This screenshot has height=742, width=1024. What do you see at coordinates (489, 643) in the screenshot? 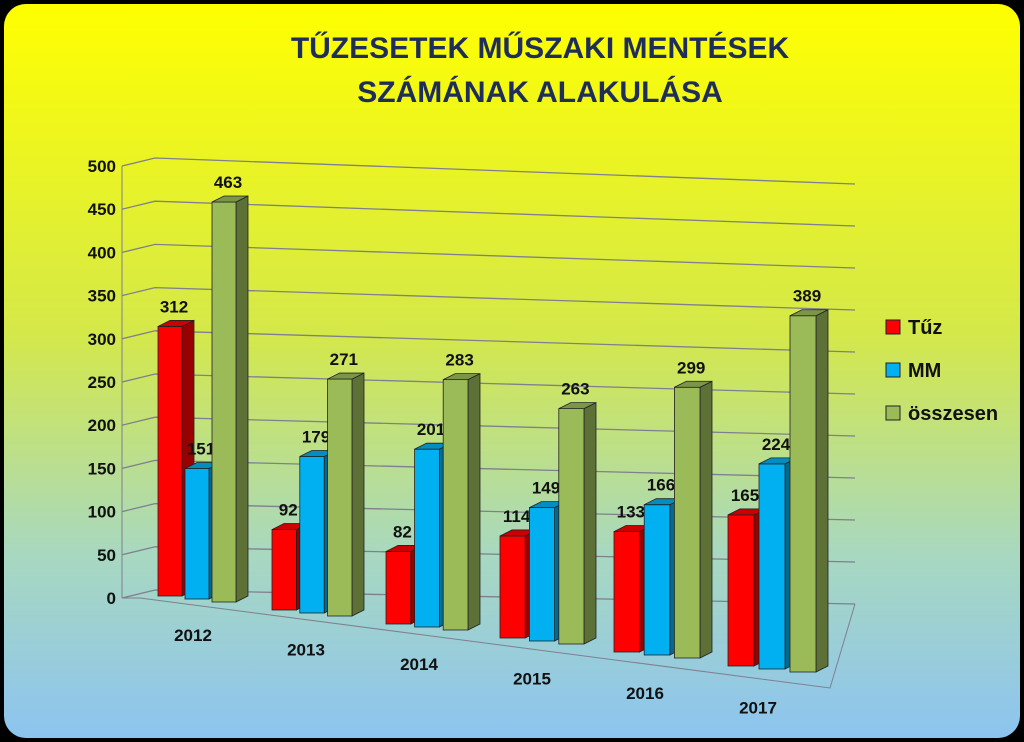
I see `floor` at bounding box center [489, 643].